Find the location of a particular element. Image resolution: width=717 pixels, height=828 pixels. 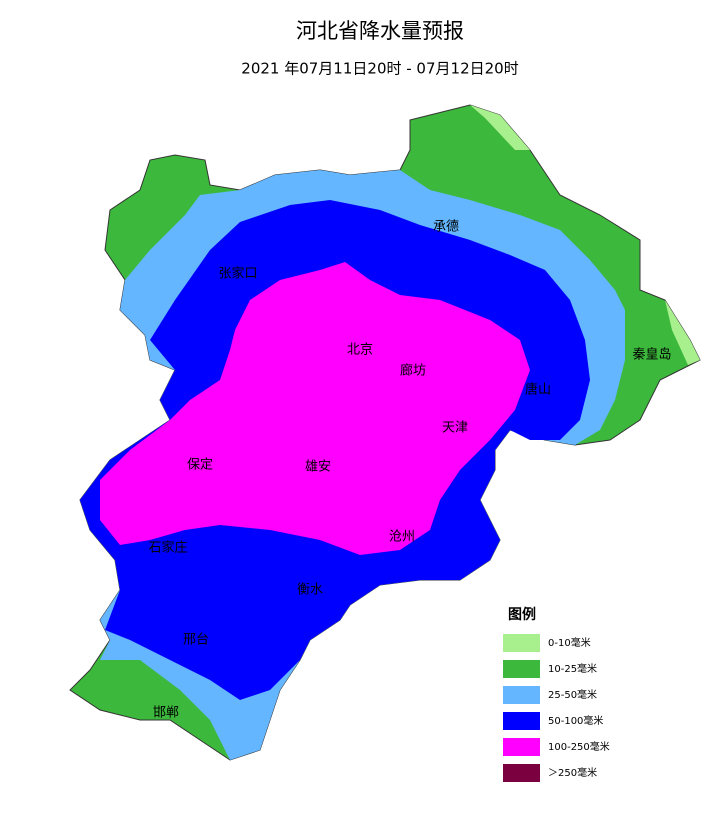

legend-label: 100-250毫米 is located at coordinates (579, 746).